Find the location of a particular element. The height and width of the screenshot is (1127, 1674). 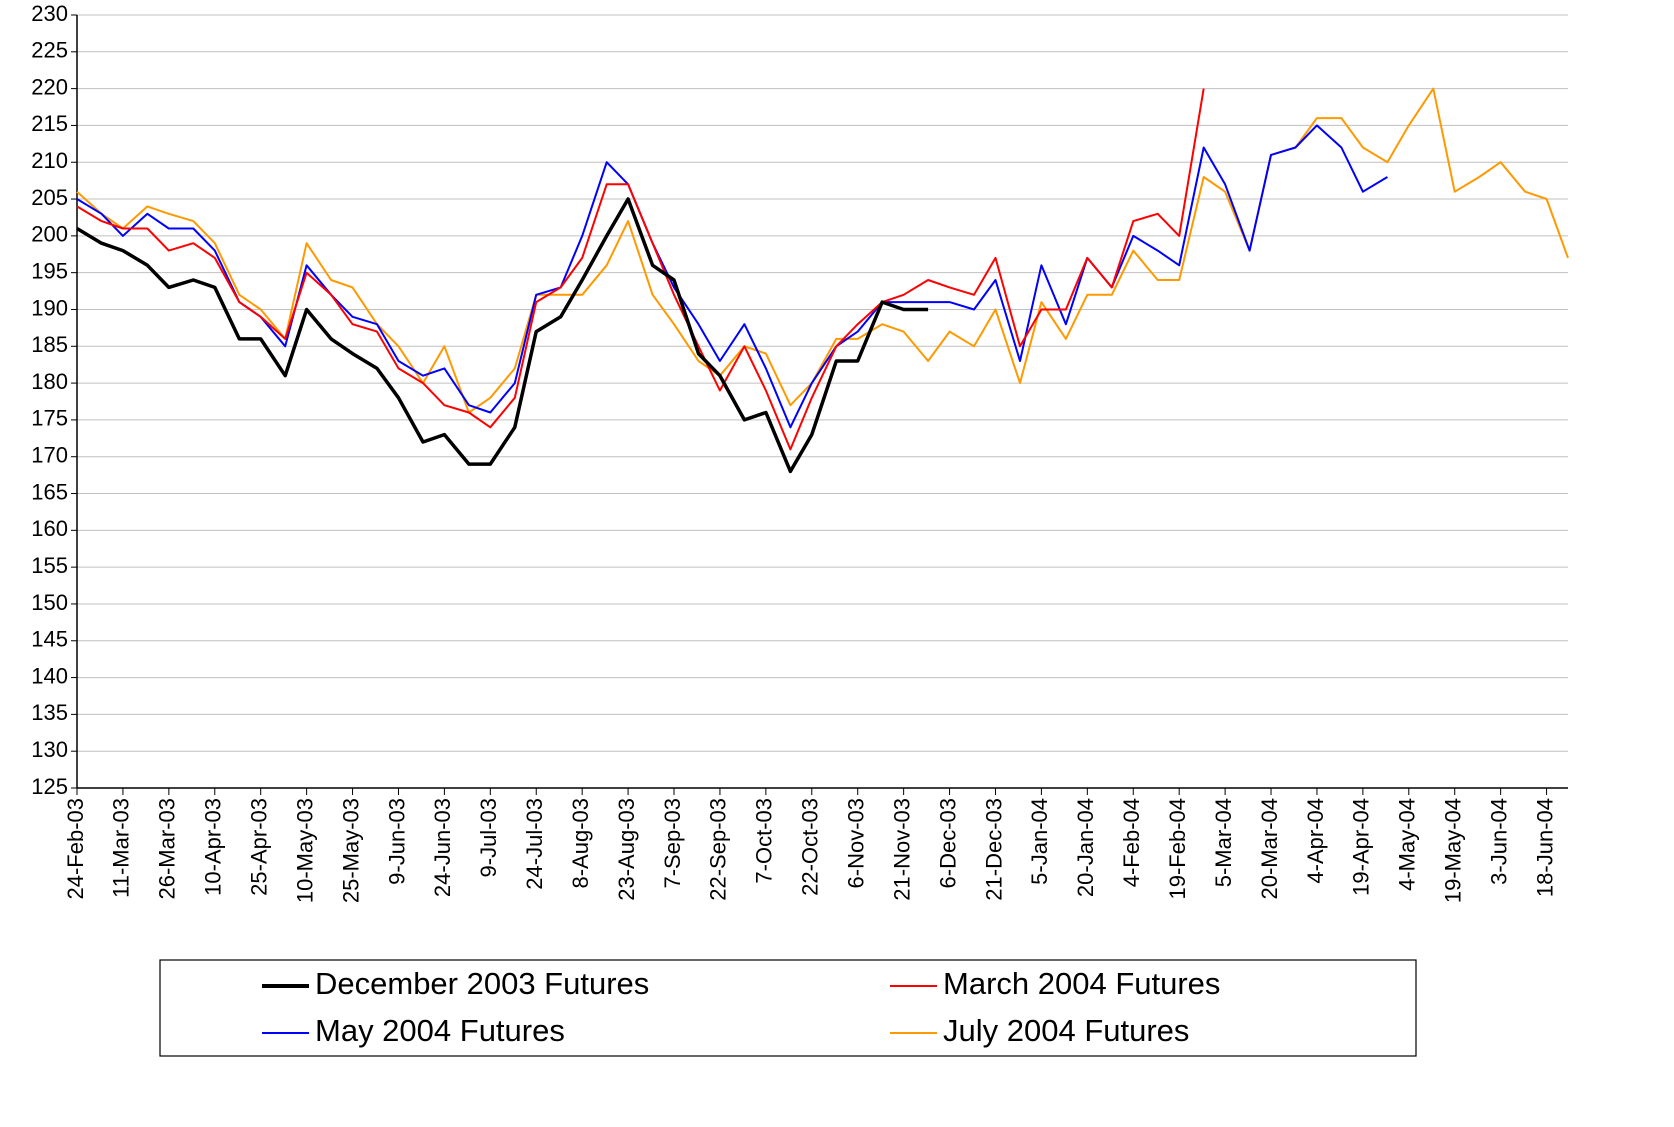

x-tick-label: 24-Feb-03 is located at coordinates (75, 849).